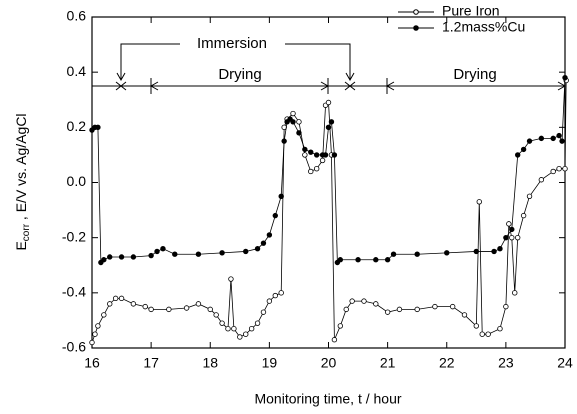  What do you see at coordinates (474, 74) in the screenshot?
I see `annotation: Drying` at bounding box center [474, 74].